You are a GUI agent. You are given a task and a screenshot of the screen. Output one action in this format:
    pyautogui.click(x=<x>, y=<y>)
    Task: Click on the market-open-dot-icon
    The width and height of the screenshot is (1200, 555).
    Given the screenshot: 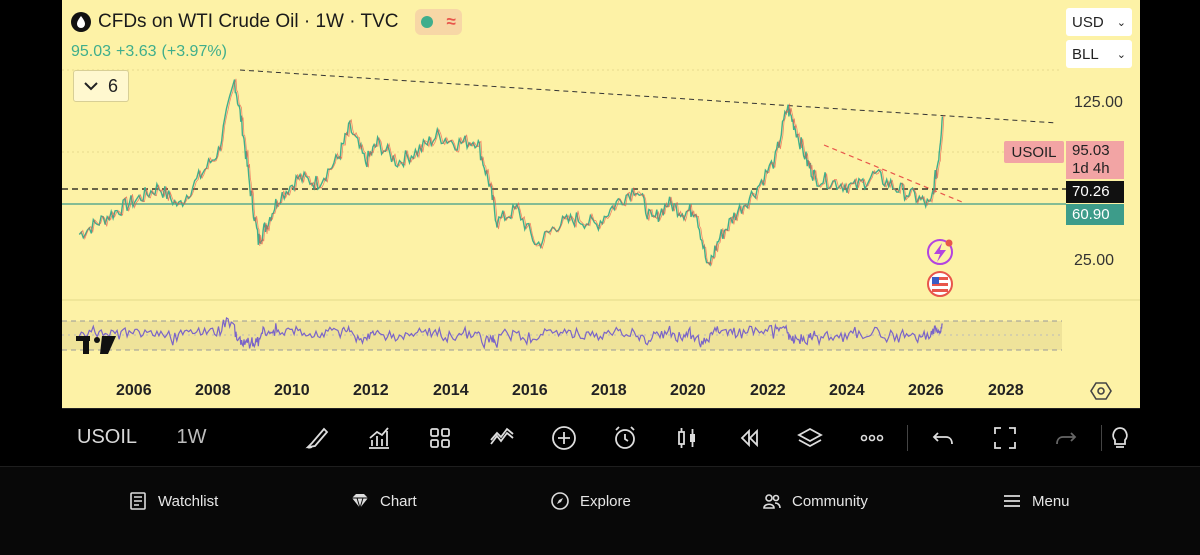 What is the action you would take?
    pyautogui.click(x=426, y=22)
    